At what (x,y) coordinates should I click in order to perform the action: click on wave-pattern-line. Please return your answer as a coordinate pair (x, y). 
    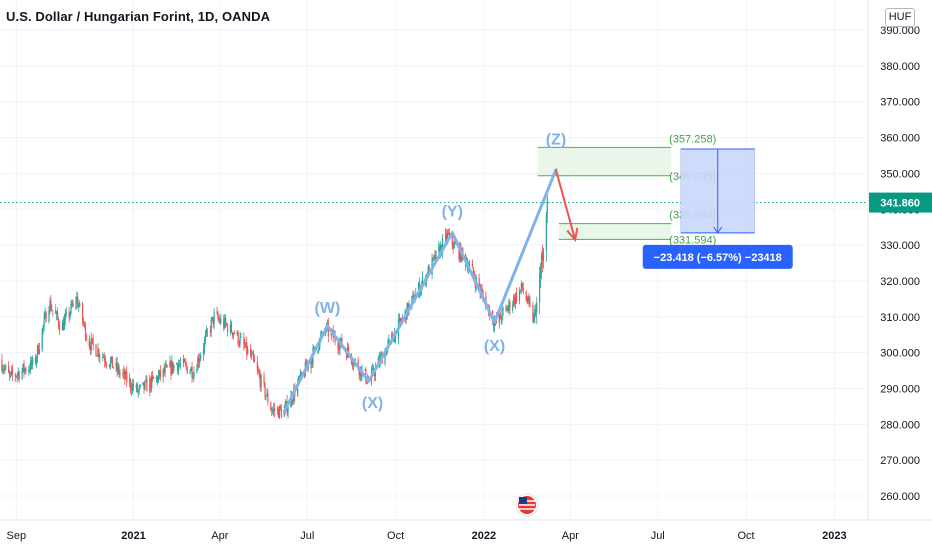
    Looking at the image, I should click on (420, 291).